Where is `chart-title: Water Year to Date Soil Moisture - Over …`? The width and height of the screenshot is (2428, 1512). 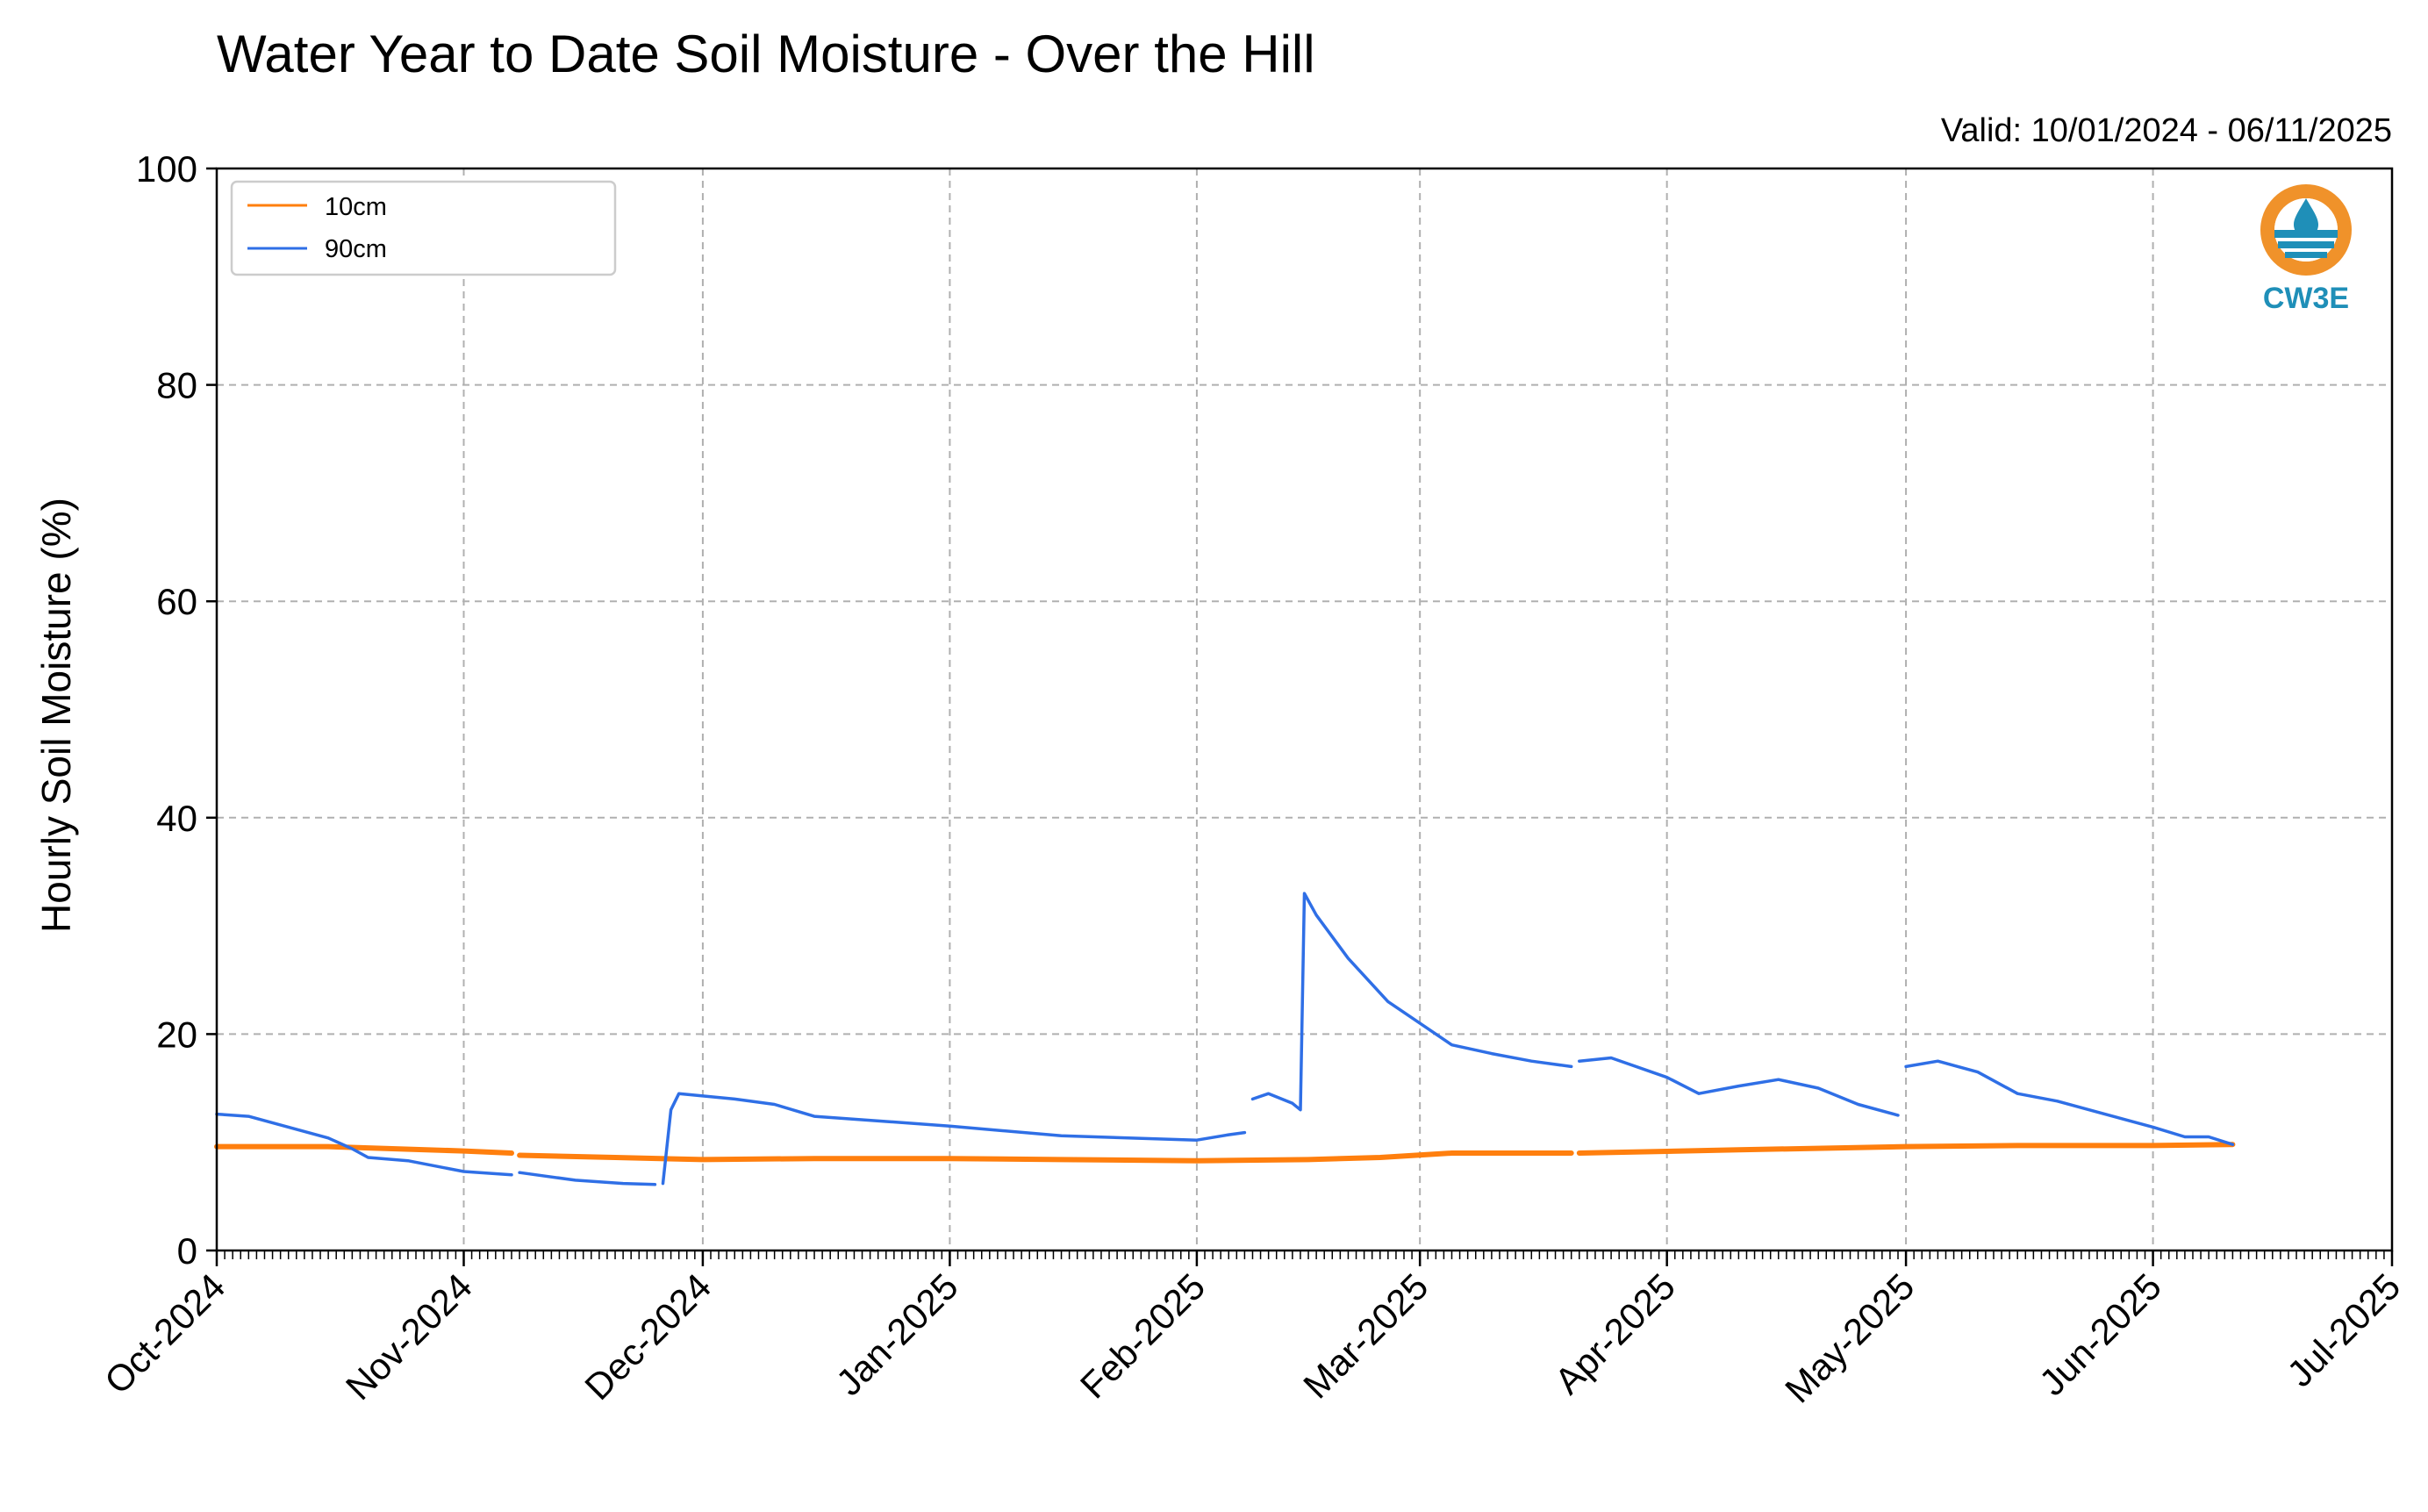 chart-title: Water Year to Date Soil Moisture - Over … is located at coordinates (766, 54).